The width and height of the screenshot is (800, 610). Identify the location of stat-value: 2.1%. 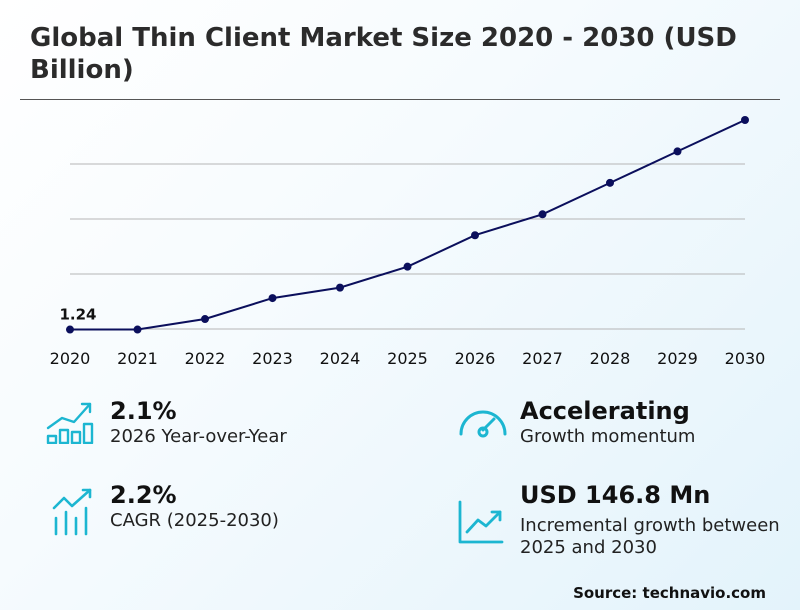
(143, 411).